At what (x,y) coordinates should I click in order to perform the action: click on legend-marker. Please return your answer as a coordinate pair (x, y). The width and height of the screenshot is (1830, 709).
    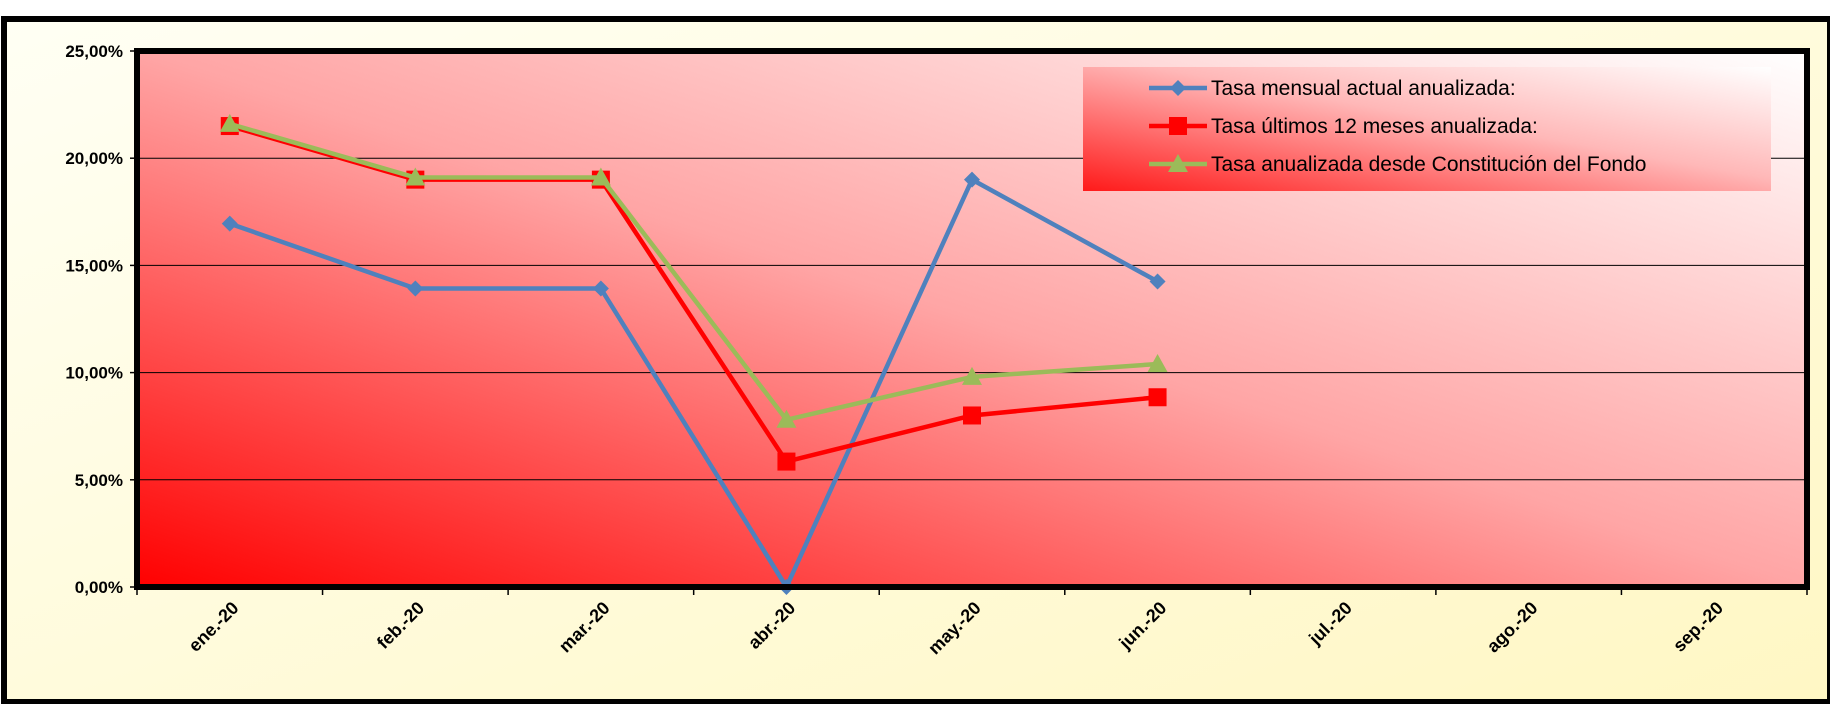
    Looking at the image, I should click on (1178, 126).